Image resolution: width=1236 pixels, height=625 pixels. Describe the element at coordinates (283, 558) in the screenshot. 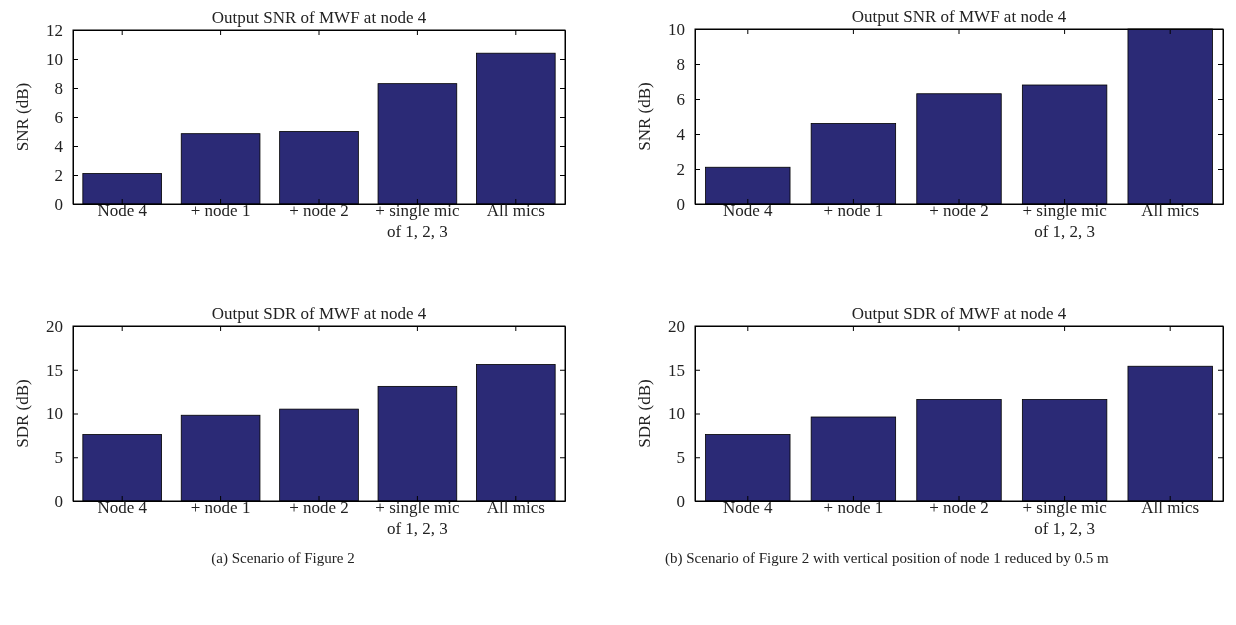

I see `text: (a) Scenario of Figure 2` at that location.